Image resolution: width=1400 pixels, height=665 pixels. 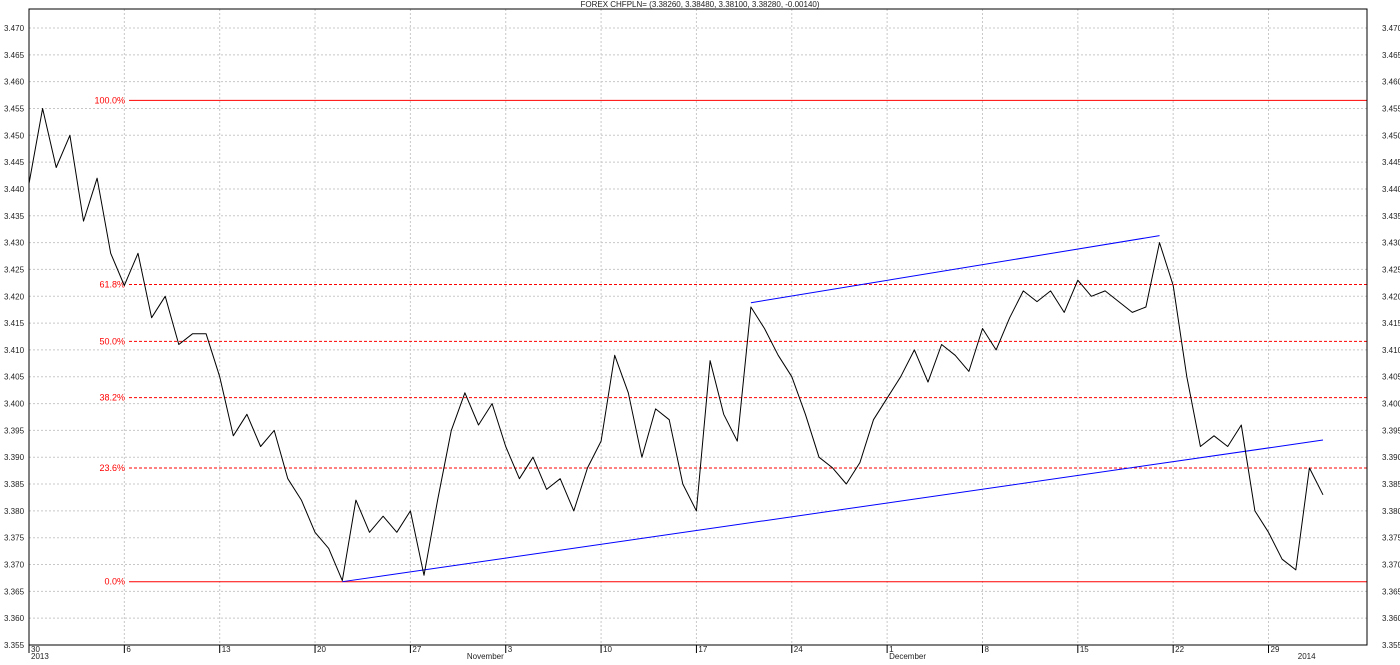 What do you see at coordinates (14, 269) in the screenshot?
I see `y-tick-label-left: 3.425` at bounding box center [14, 269].